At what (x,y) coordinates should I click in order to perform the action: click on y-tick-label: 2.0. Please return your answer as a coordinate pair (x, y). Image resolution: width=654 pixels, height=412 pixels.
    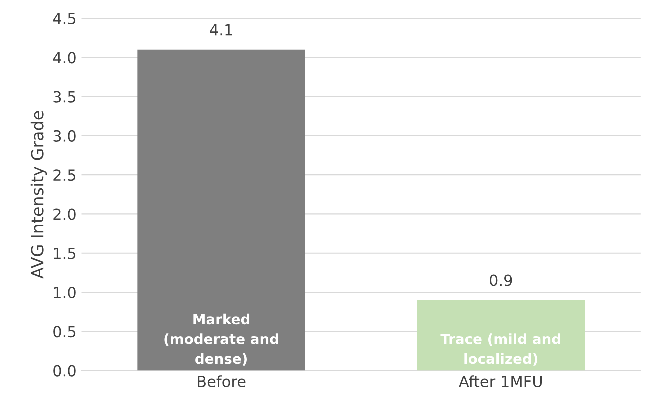
    Looking at the image, I should click on (65, 214).